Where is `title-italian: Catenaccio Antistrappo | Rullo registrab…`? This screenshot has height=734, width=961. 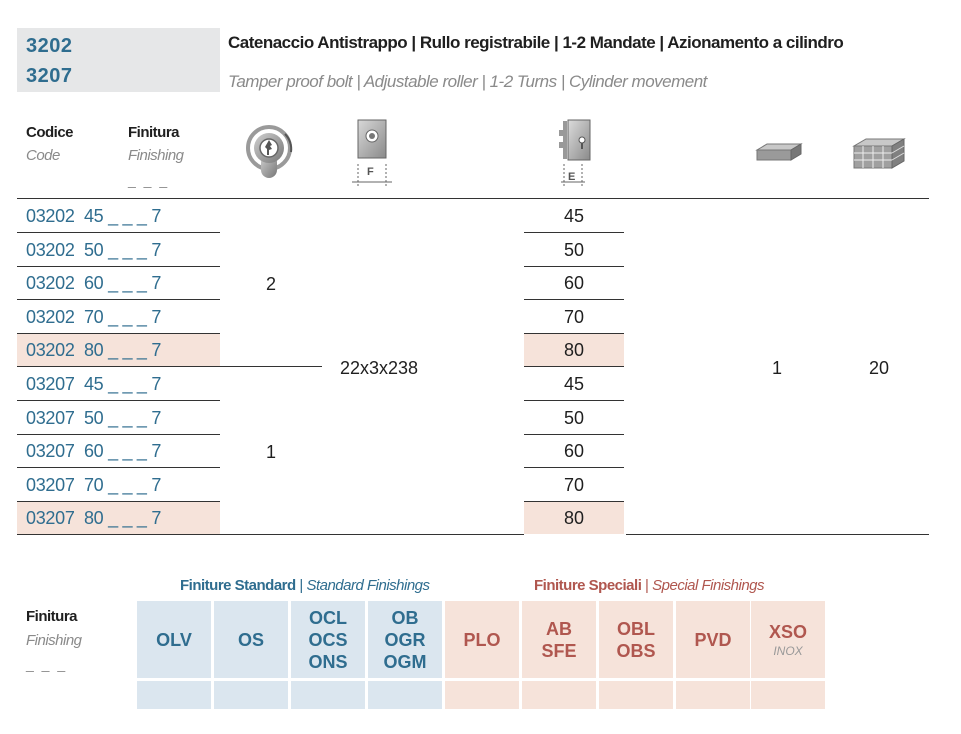
title-italian: Catenaccio Antistrappo | Rullo registrab… is located at coordinates (536, 42).